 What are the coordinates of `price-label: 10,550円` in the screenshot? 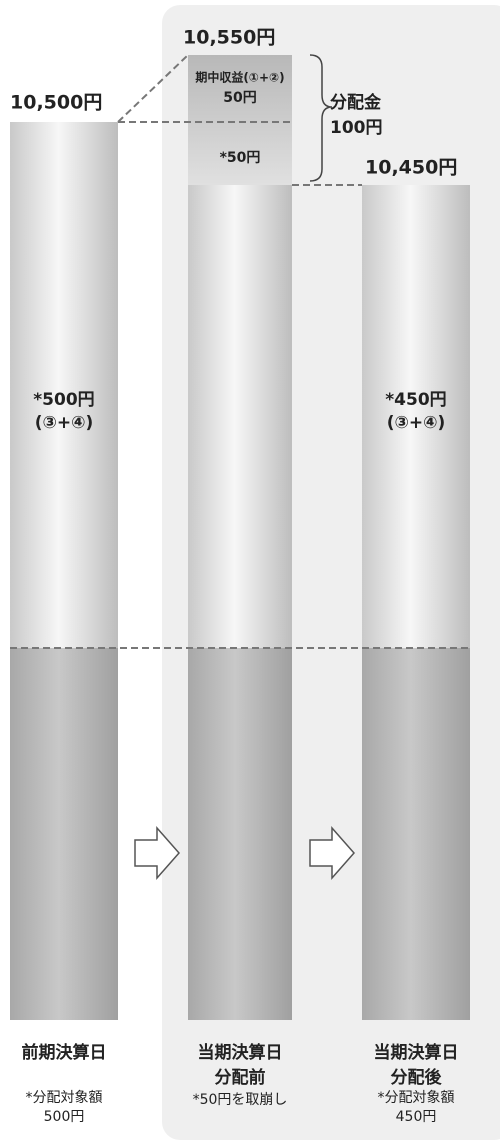 It's located at (229, 38).